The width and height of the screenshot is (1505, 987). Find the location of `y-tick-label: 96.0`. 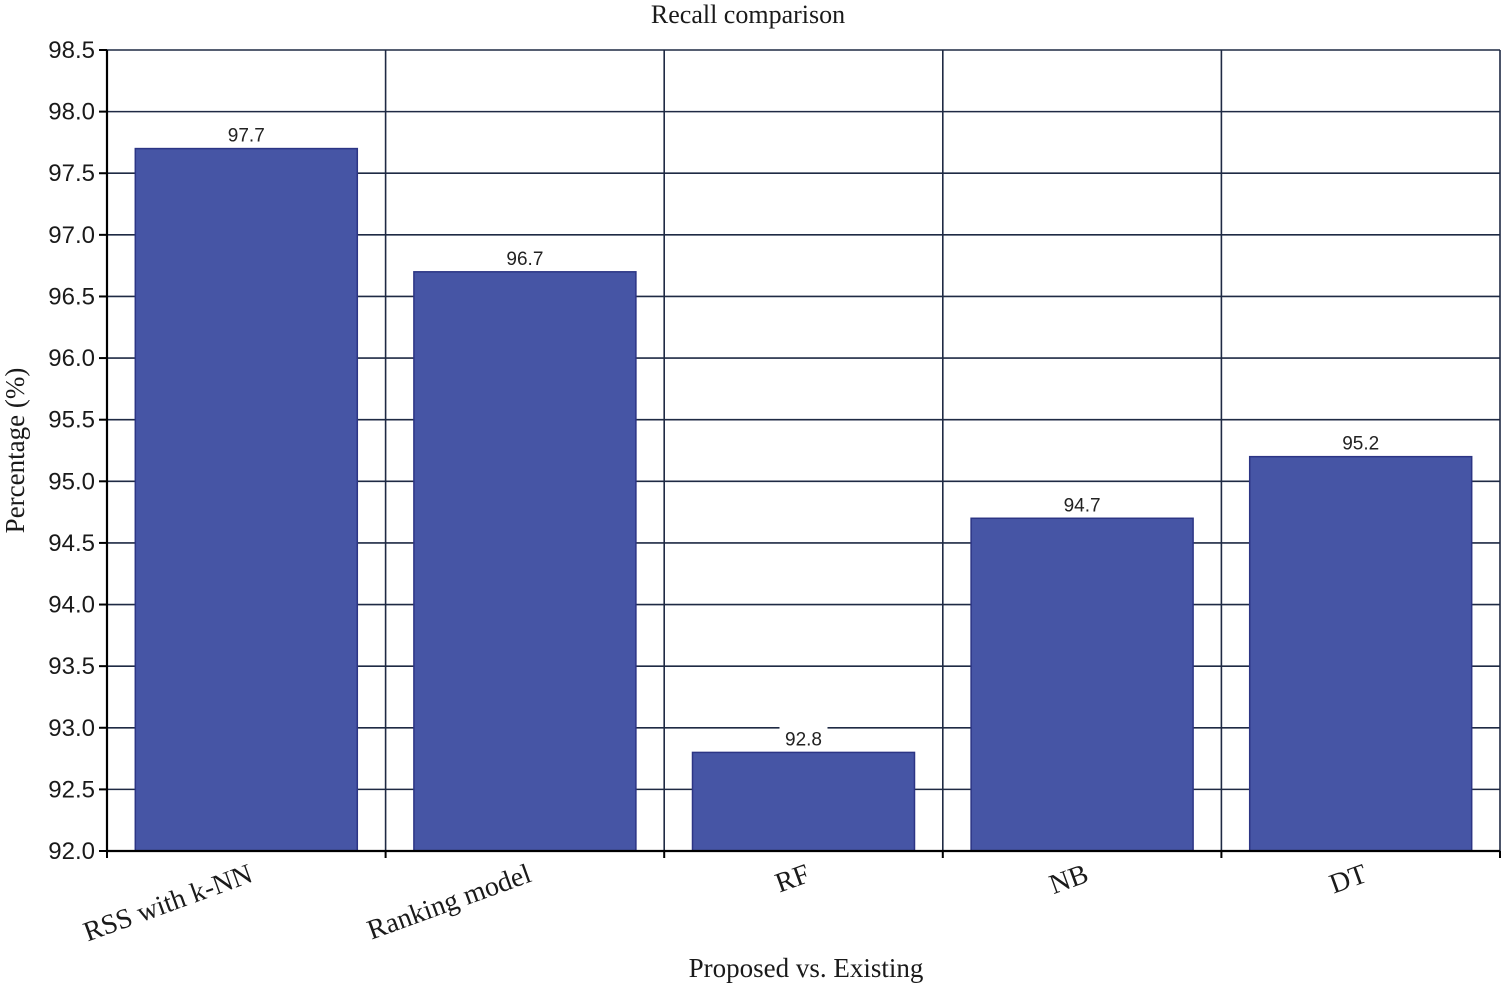

y-tick-label: 96.0 is located at coordinates (71, 358).